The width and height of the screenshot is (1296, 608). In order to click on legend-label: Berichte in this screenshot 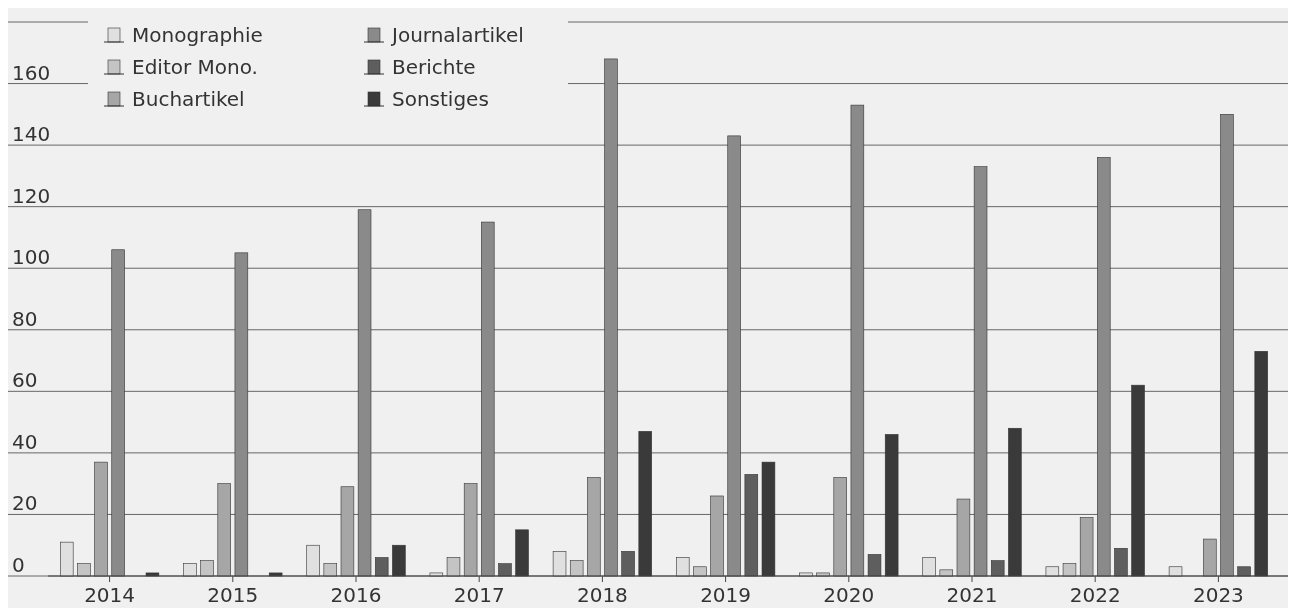, I will do `click(434, 67)`.